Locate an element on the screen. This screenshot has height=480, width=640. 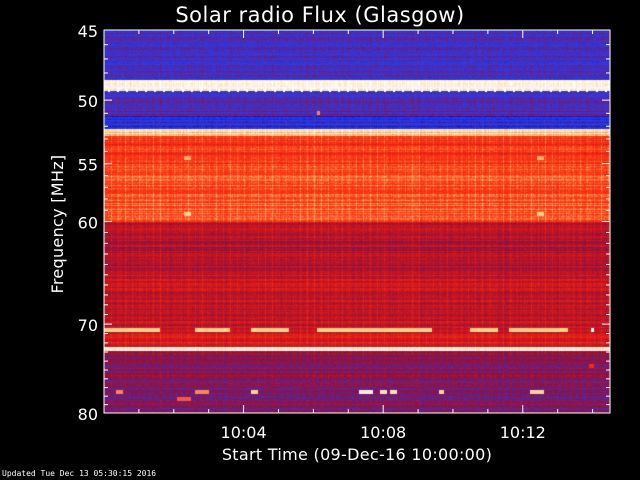
y-tick-label: 45 is located at coordinates (88, 31).